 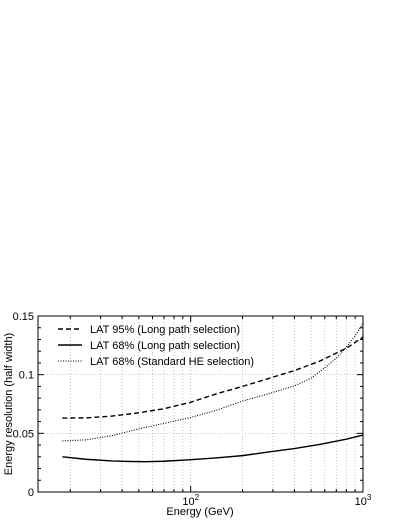 I want to click on y-tick-label: 0, so click(x=31, y=493).